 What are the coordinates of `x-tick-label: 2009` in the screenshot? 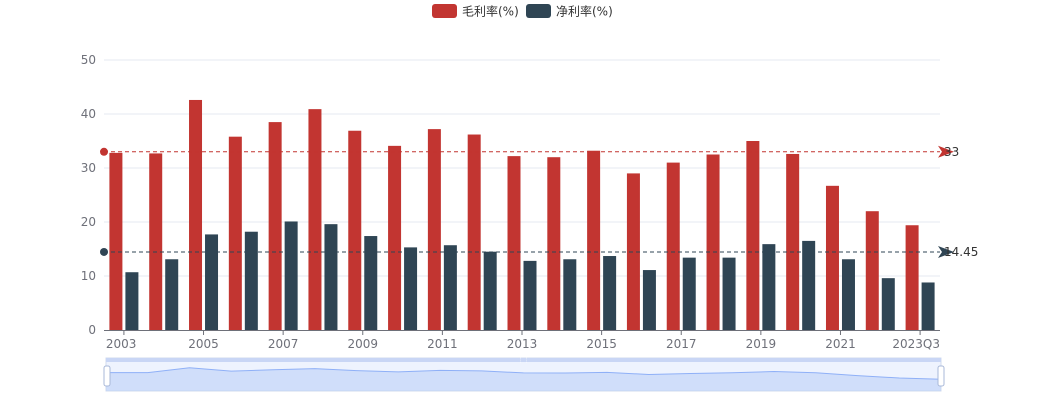 It's located at (362, 344).